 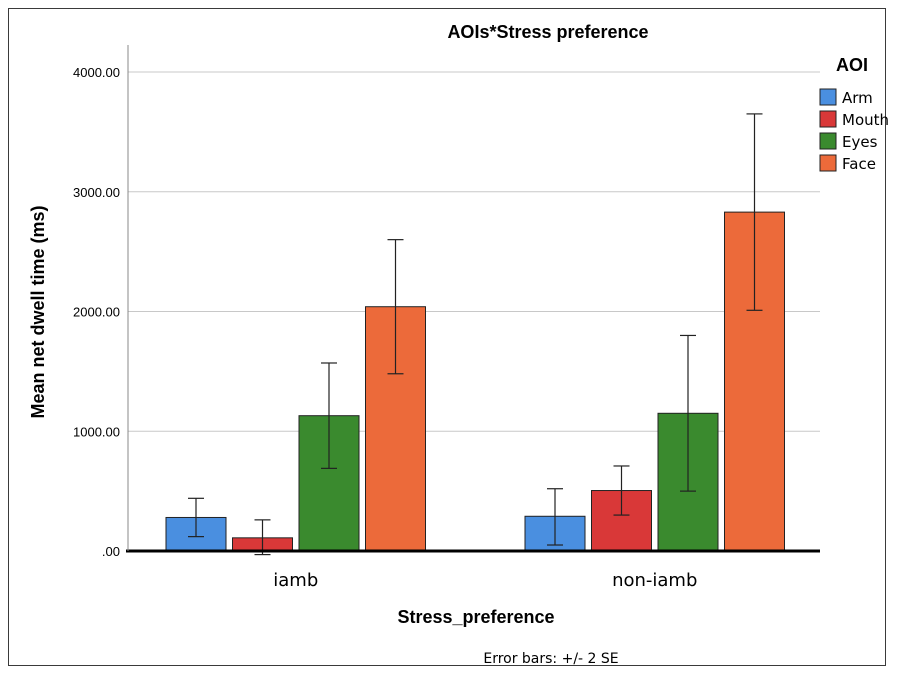 What do you see at coordinates (852, 65) in the screenshot?
I see `legend-title: AOI` at bounding box center [852, 65].